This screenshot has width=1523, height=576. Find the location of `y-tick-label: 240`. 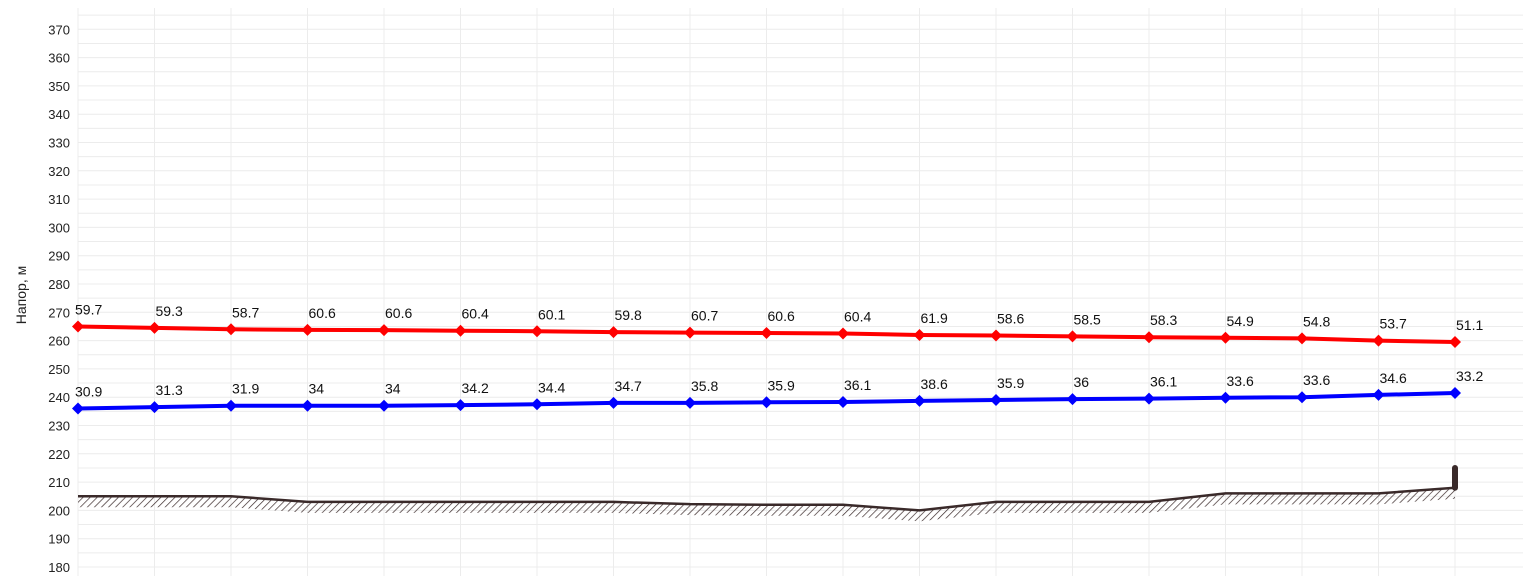

y-tick-label: 240 is located at coordinates (59, 397).